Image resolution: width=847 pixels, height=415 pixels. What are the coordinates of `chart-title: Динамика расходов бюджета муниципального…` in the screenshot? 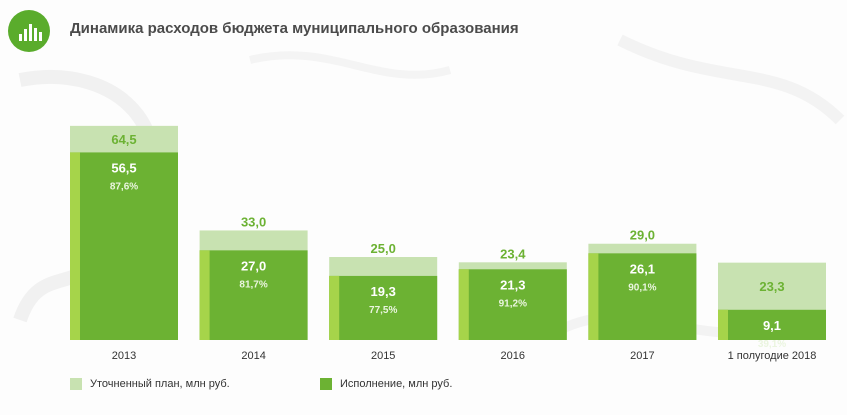 It's located at (294, 28).